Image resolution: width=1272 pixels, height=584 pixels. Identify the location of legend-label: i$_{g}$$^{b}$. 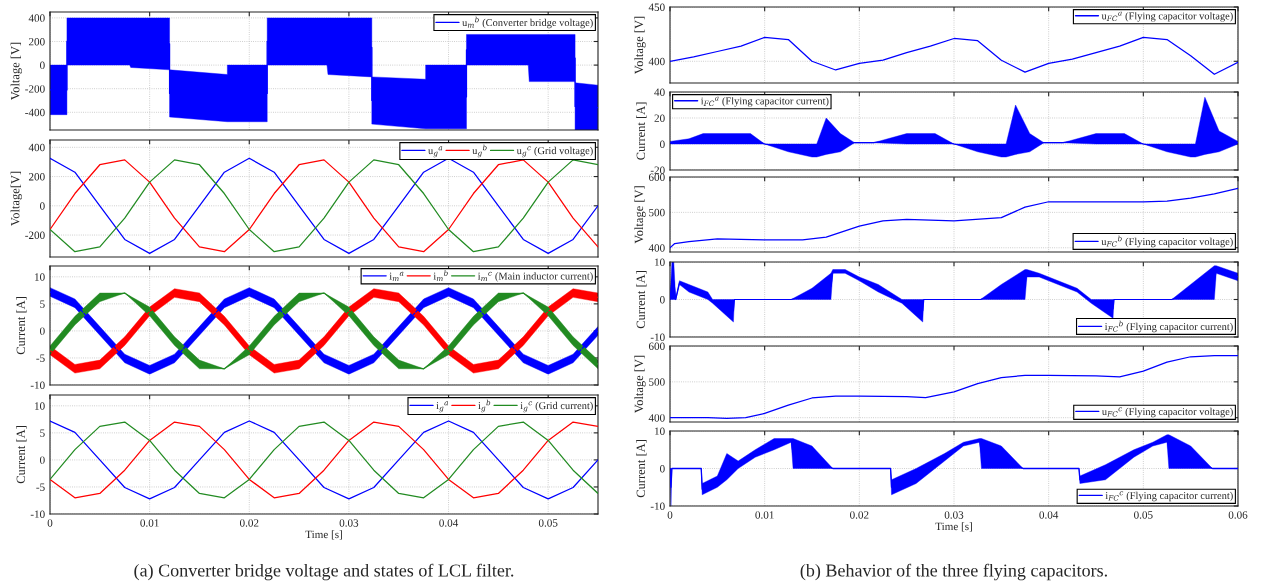
(484, 406).